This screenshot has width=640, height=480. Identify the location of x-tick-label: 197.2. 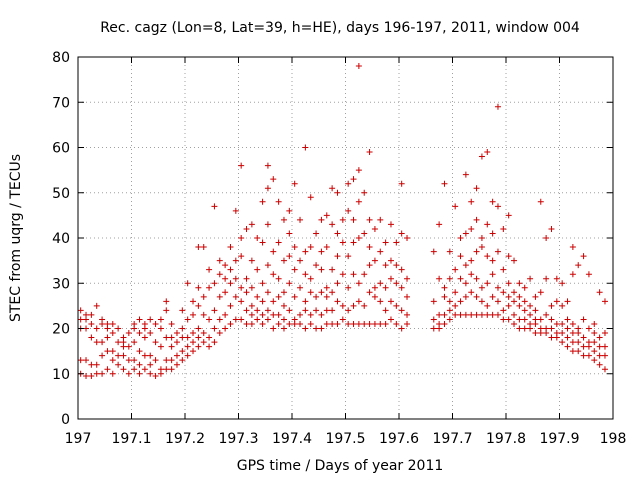
(185, 439).